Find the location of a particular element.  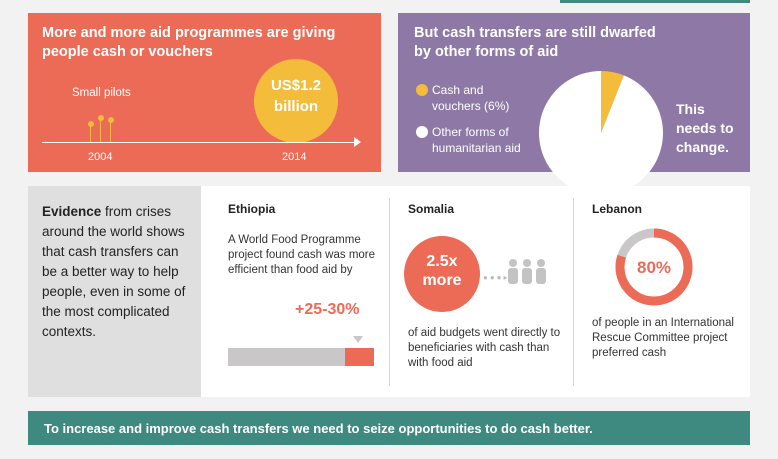

small-pilots-label: Small pilots is located at coordinates (101, 93).